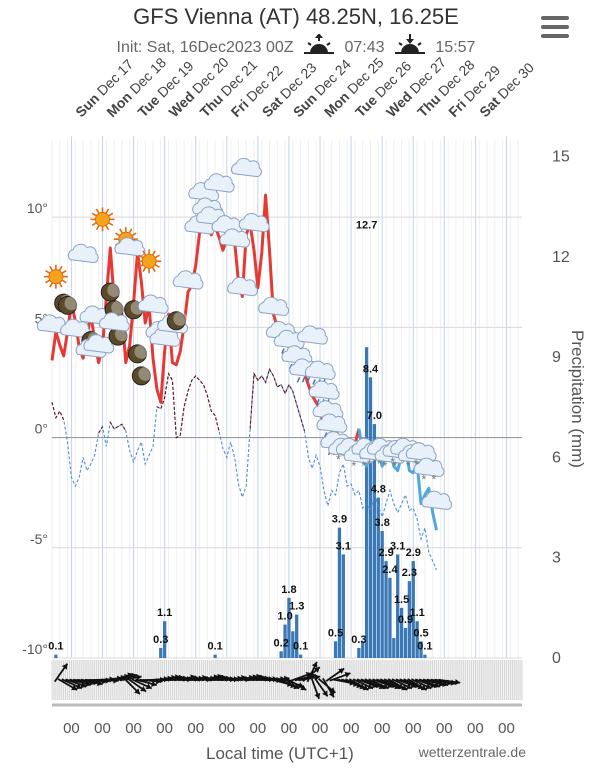 Image resolution: width=592 pixels, height=768 pixels. What do you see at coordinates (555, 27) in the screenshot?
I see `hamburger-menu-icon` at bounding box center [555, 27].